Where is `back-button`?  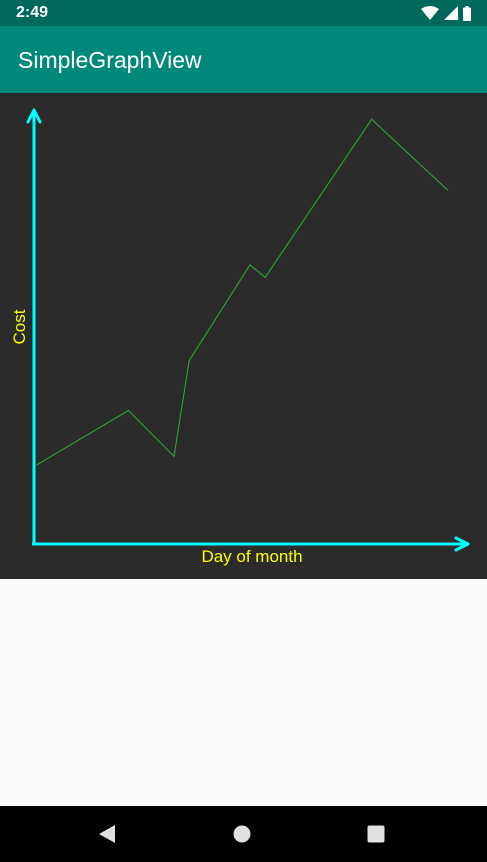 back-button is located at coordinates (107, 834).